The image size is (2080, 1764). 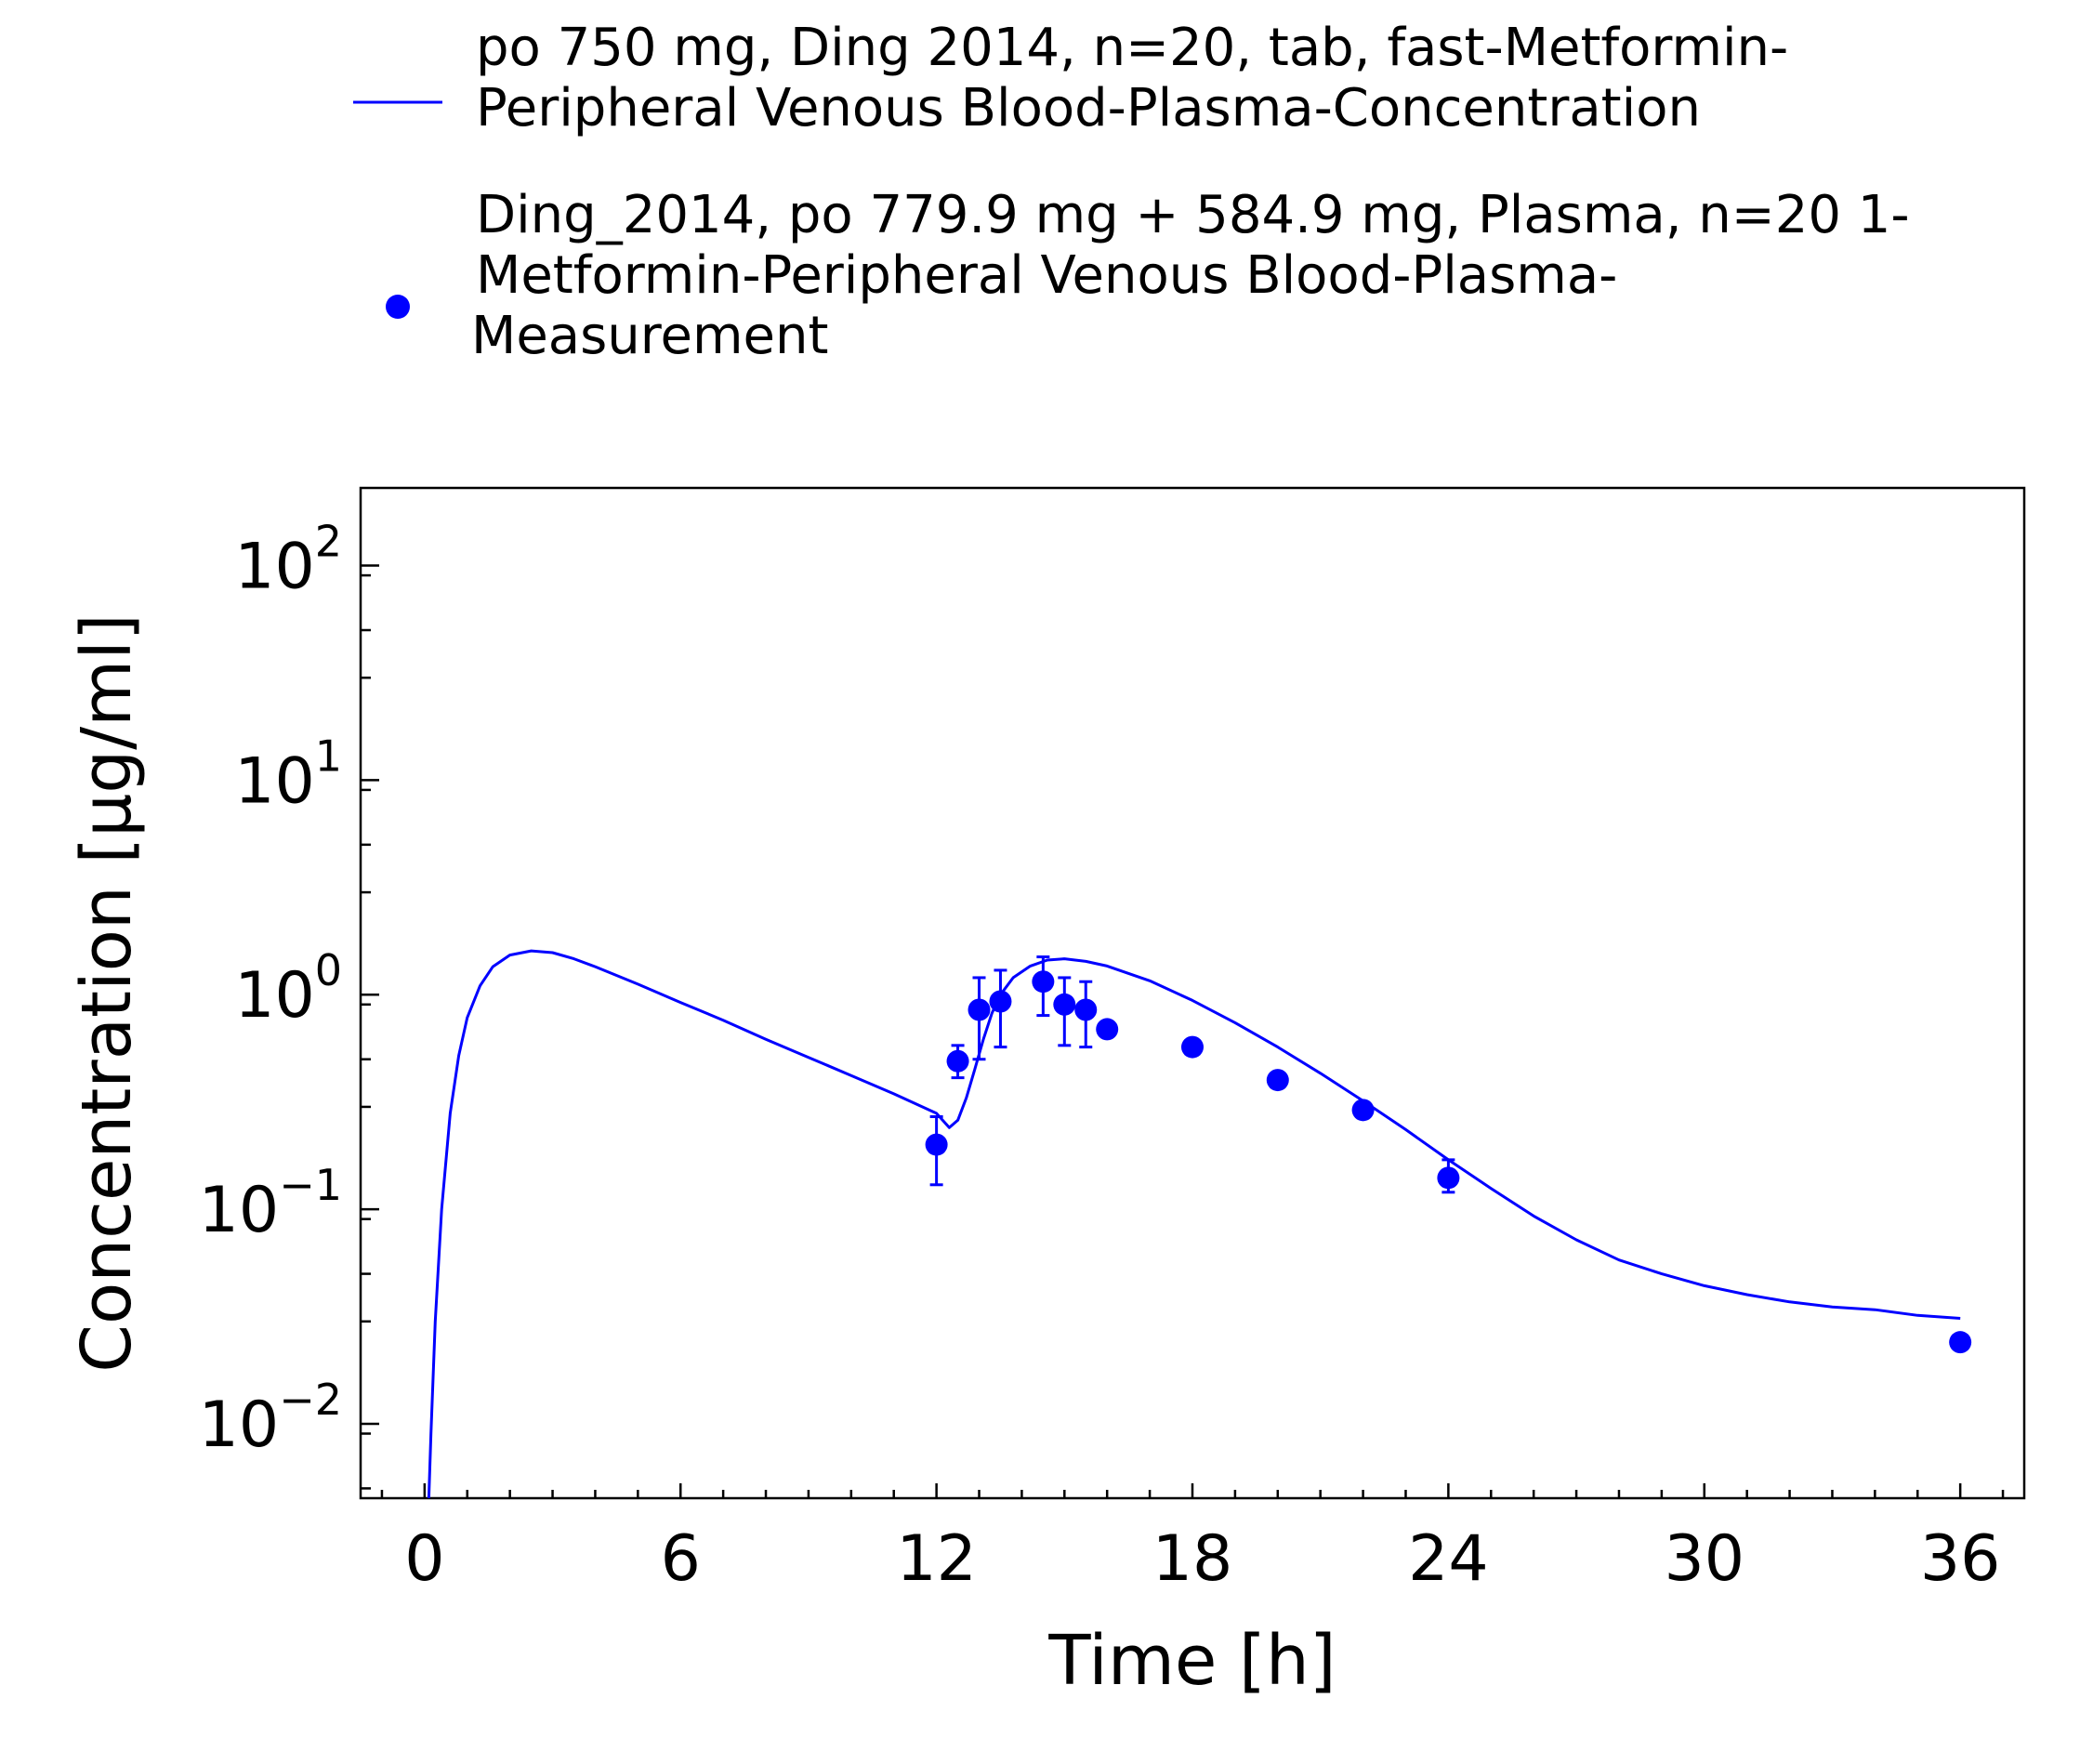 I want to click on x-axis-label: Time [h], so click(x=1191, y=1661).